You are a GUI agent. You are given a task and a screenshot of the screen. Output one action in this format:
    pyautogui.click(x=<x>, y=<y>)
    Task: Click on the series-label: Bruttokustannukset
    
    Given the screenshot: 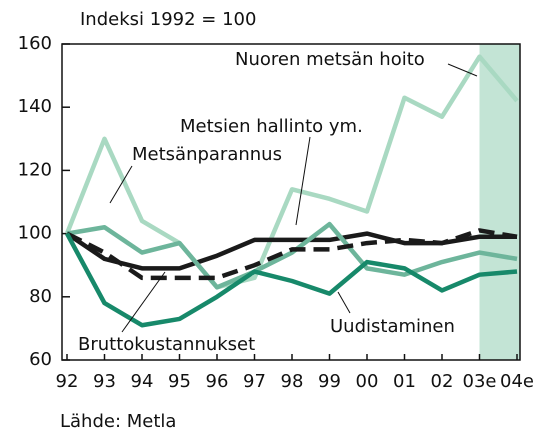 What is the action you would take?
    pyautogui.click(x=166, y=344)
    